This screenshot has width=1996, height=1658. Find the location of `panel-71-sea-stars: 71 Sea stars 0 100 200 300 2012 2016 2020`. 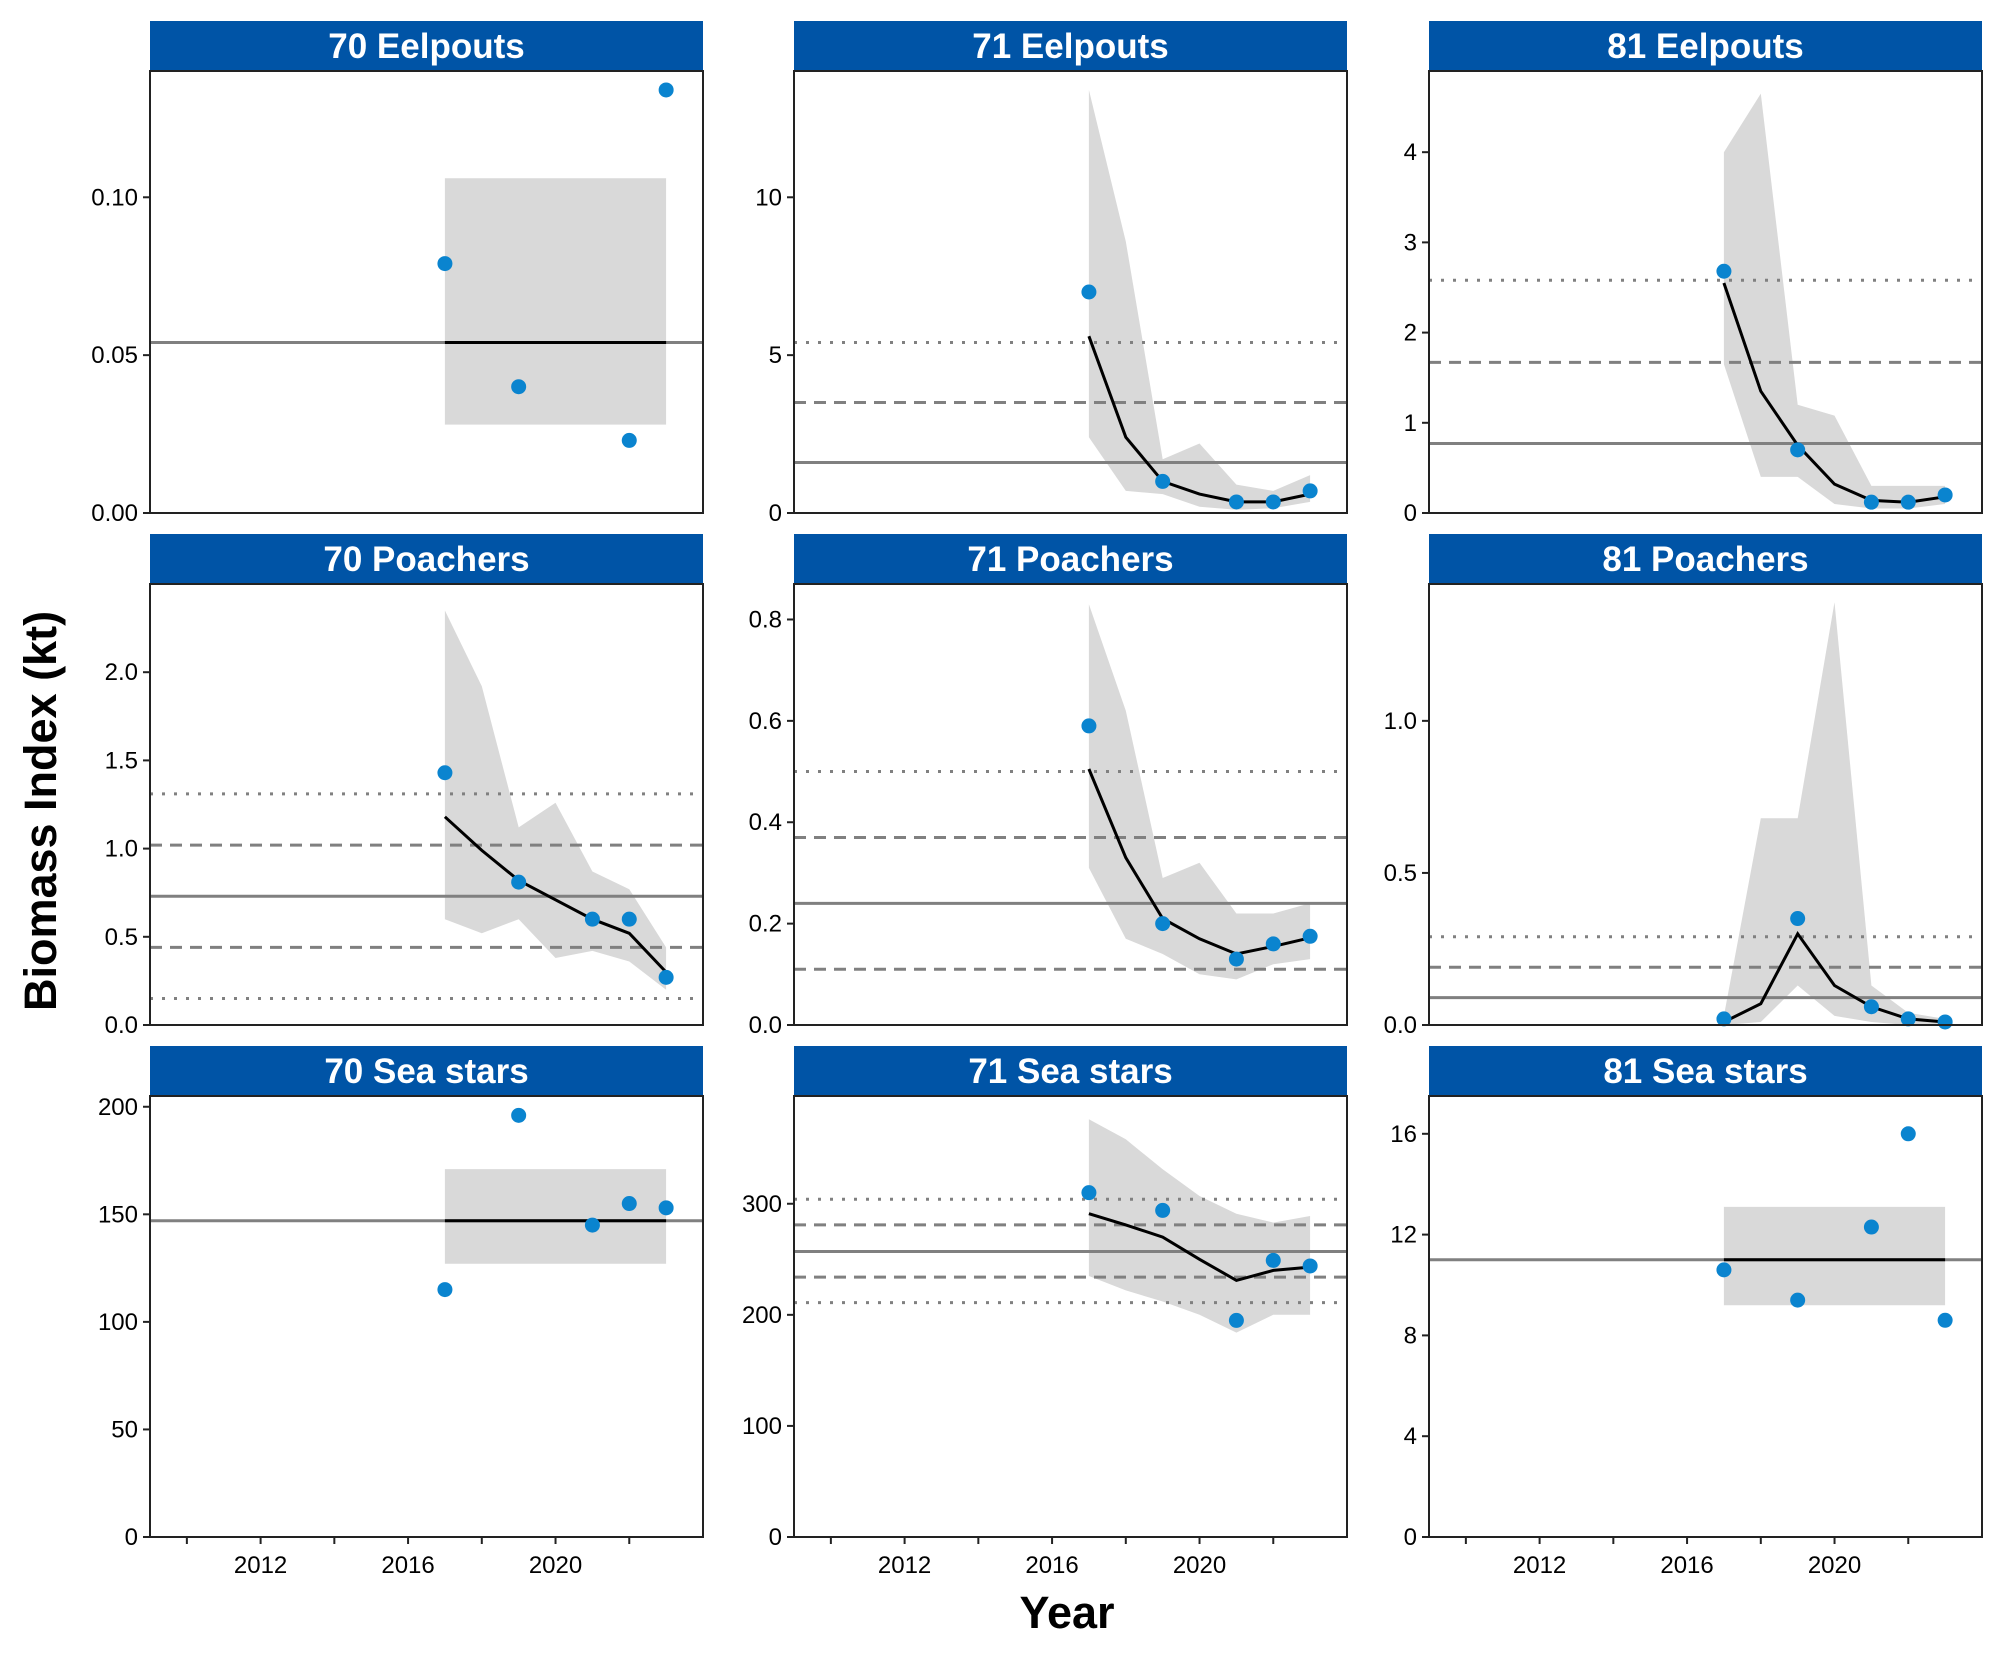

panel-71-sea-stars: 71 Sea stars 0 100 200 300 2012 2016 2020 is located at coordinates (1045, 1312).